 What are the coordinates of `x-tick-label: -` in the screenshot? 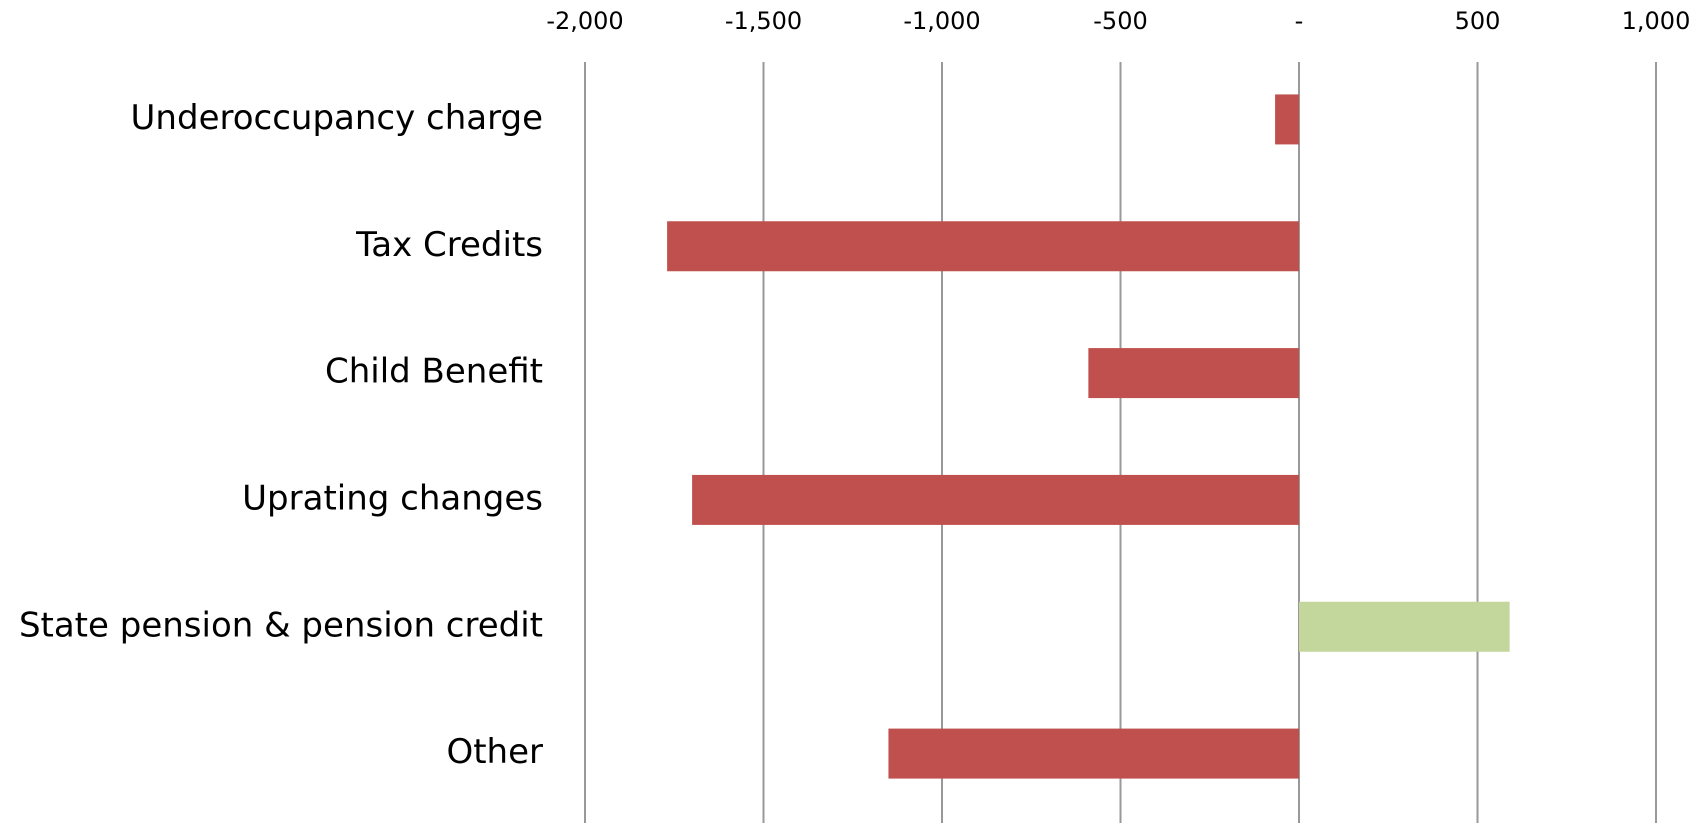 It's located at (1299, 21).